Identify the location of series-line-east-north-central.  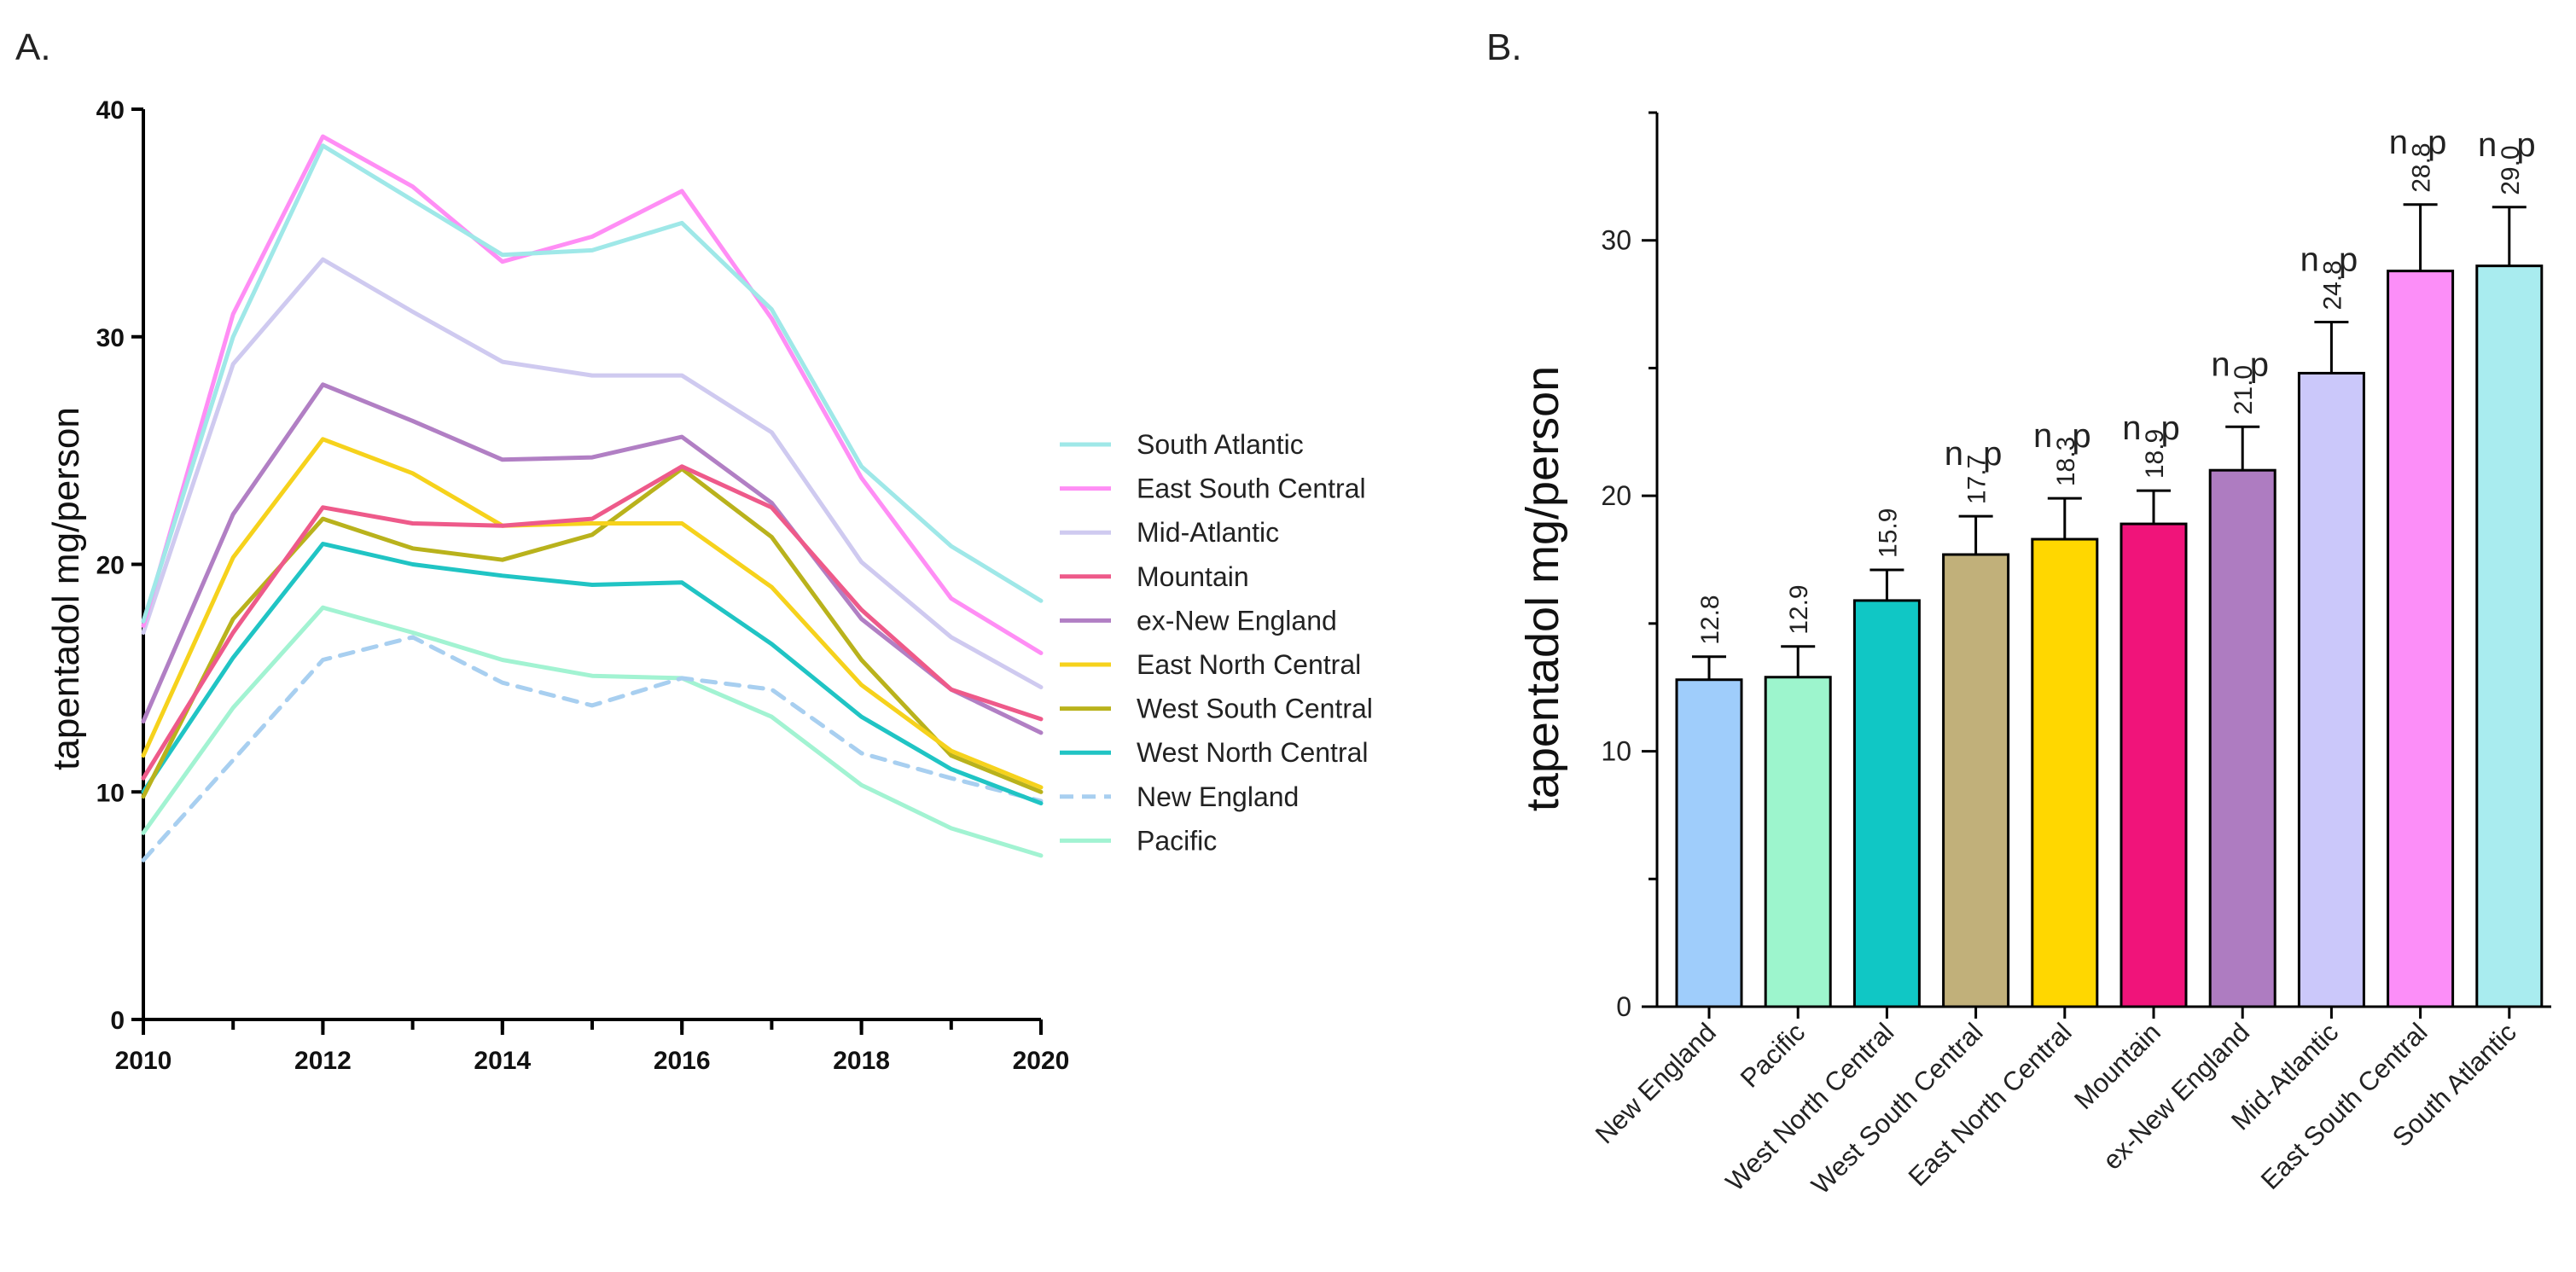
(592, 614).